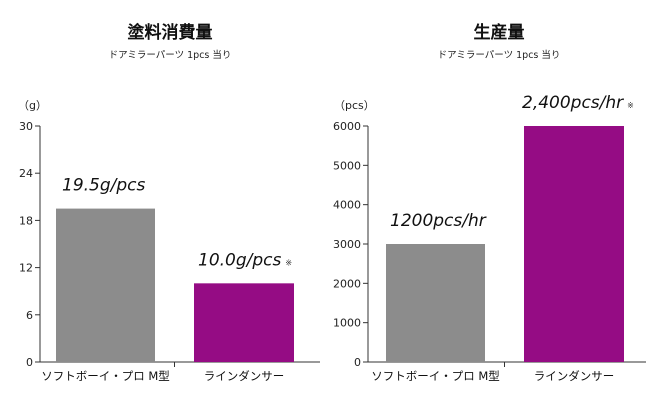  Describe the element at coordinates (347, 205) in the screenshot. I see `y-tick-label: 4000` at that location.